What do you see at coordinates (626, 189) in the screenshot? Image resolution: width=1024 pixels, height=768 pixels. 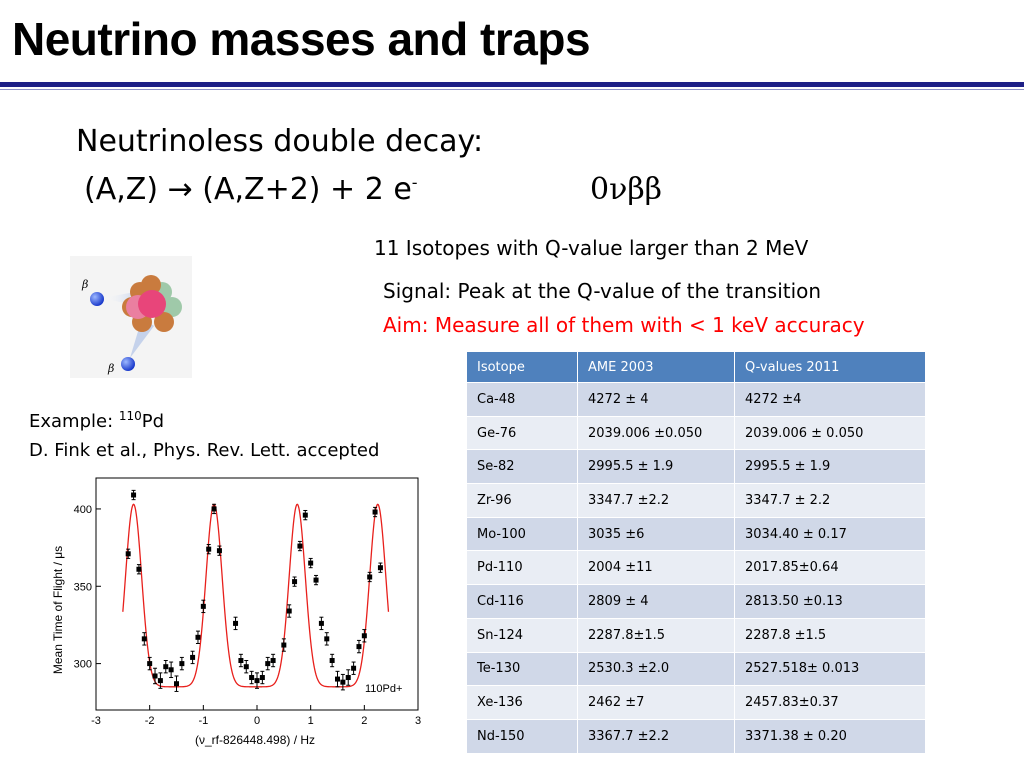 I see `decay-mode-symbol: 0νββ` at bounding box center [626, 189].